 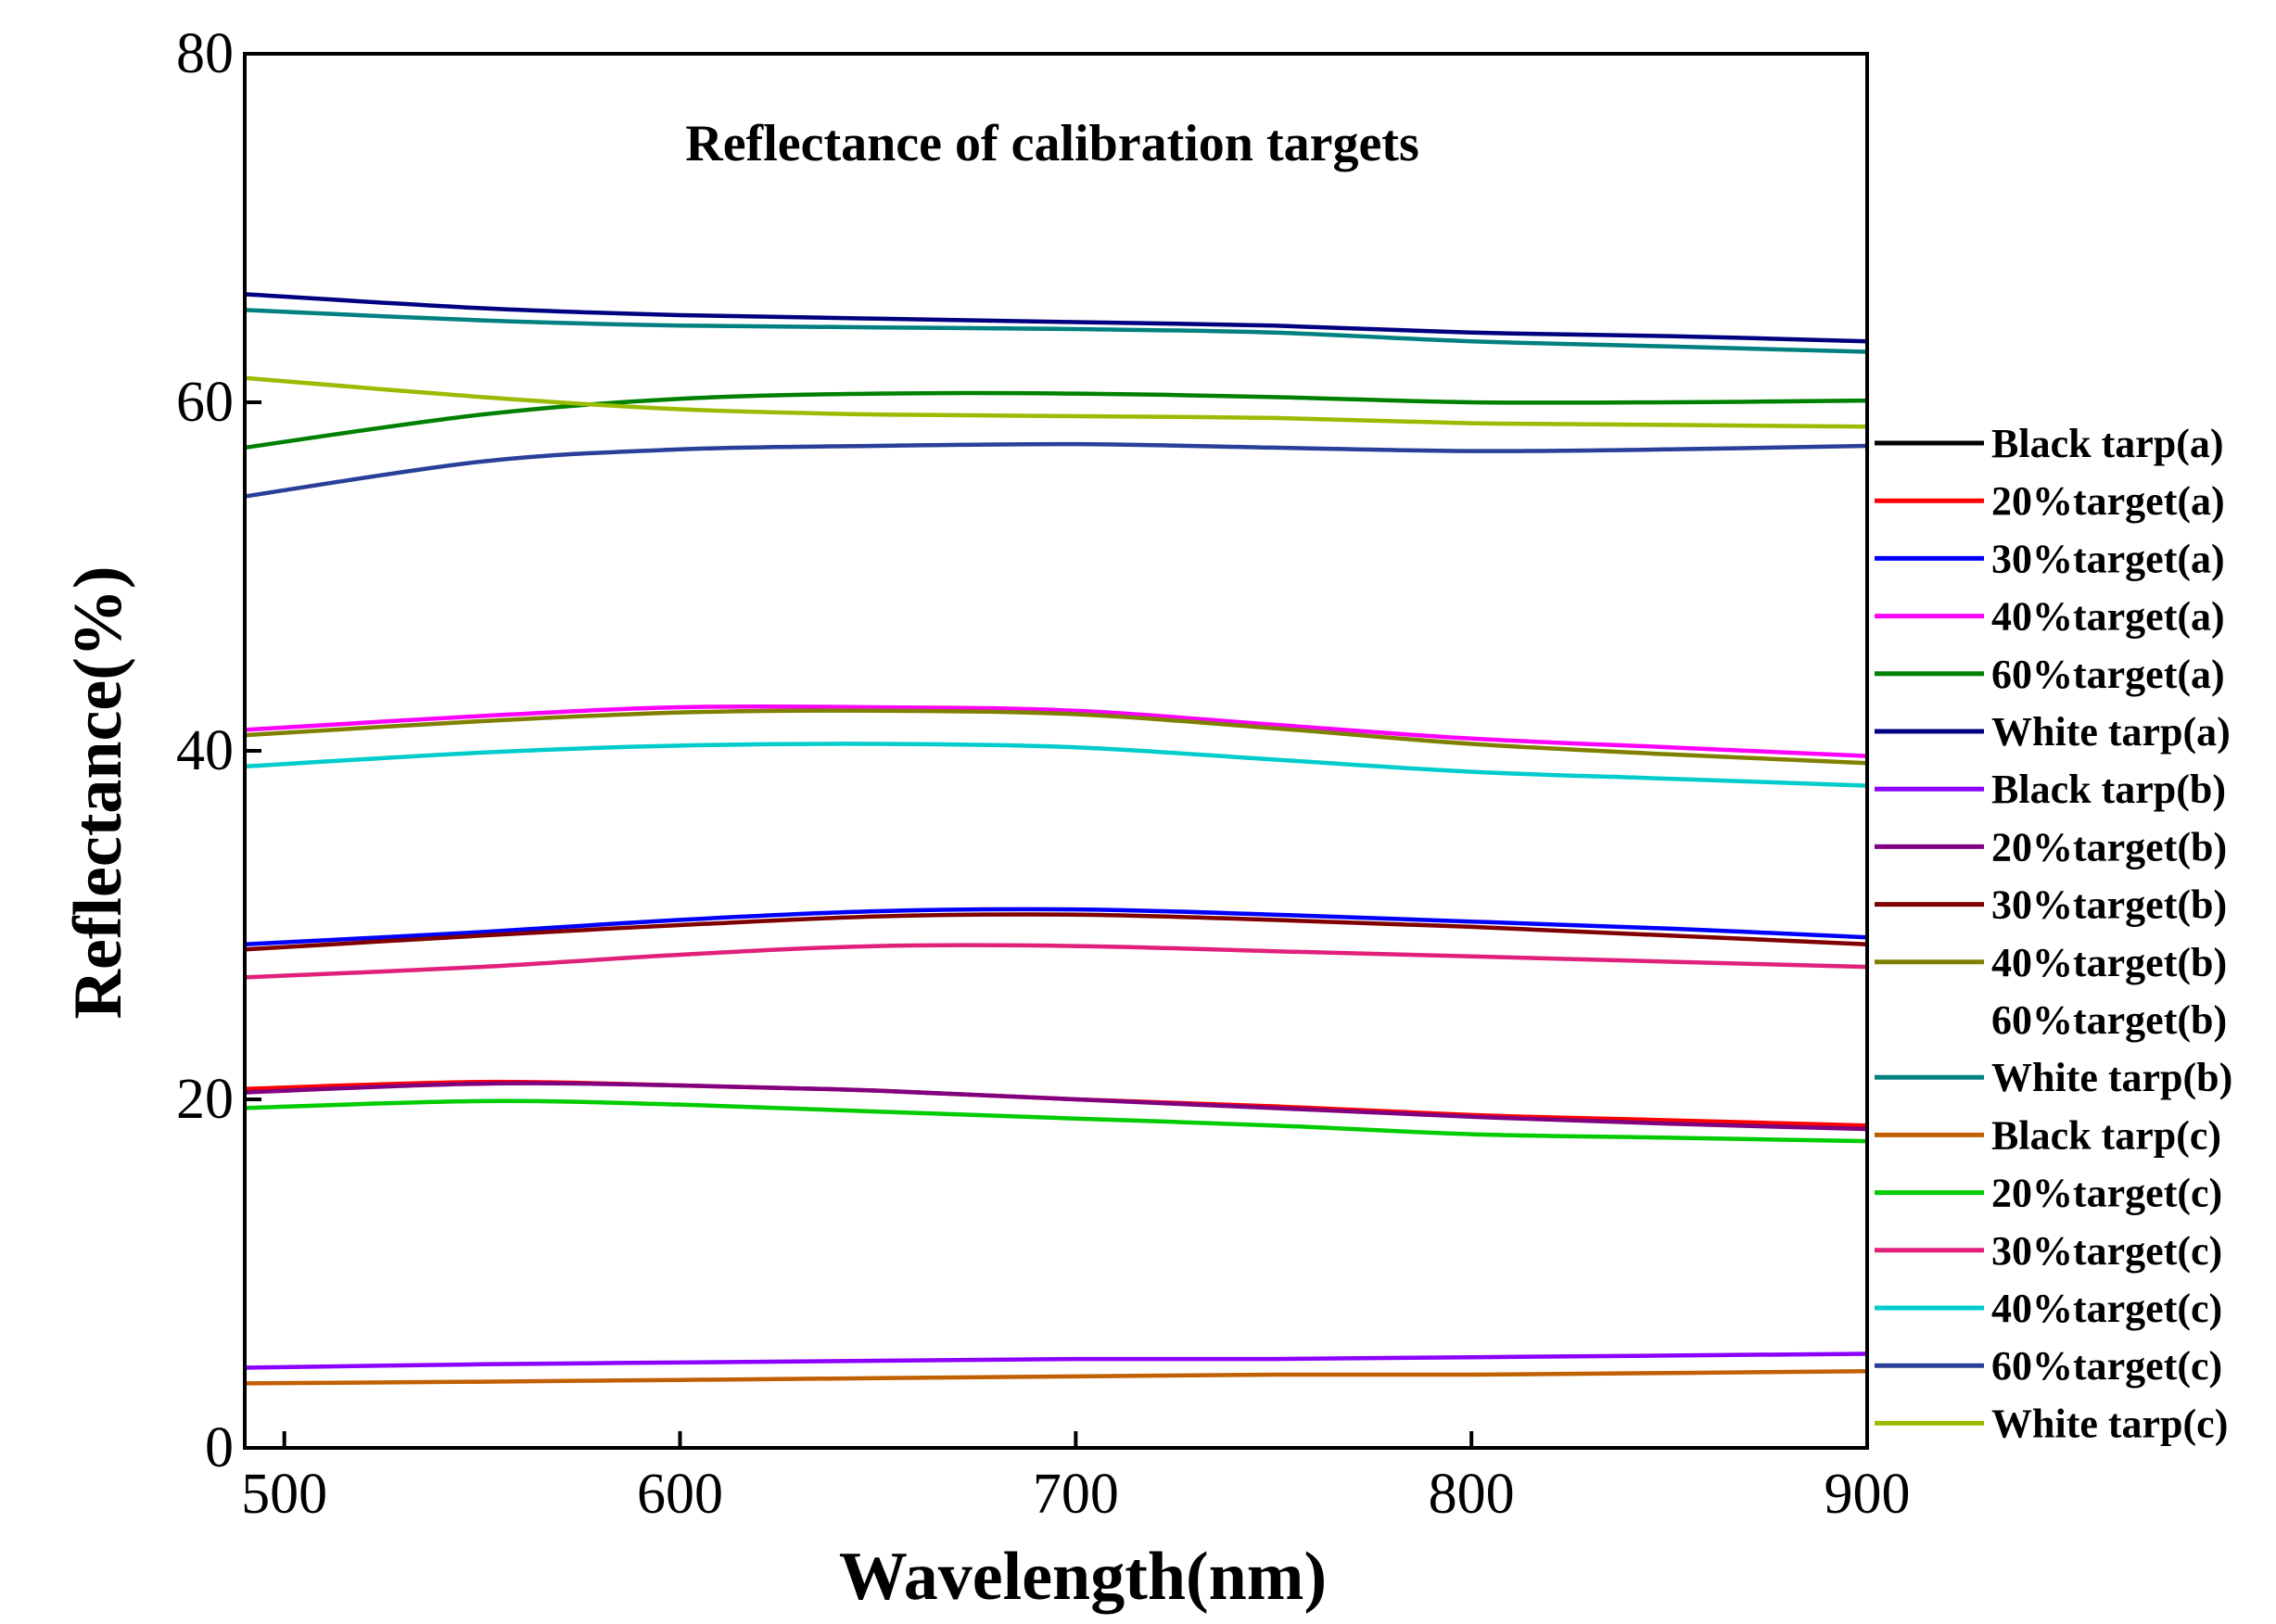 I want to click on legend-item-white-tarp-a: White tarp(a), so click(x=2053, y=732).